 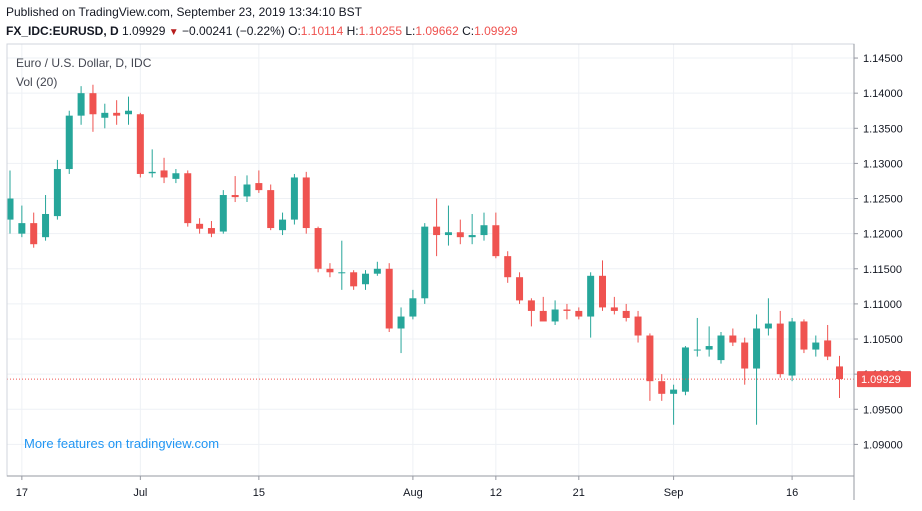 What do you see at coordinates (882, 305) in the screenshot?
I see `y-tick-label: 1.11000` at bounding box center [882, 305].